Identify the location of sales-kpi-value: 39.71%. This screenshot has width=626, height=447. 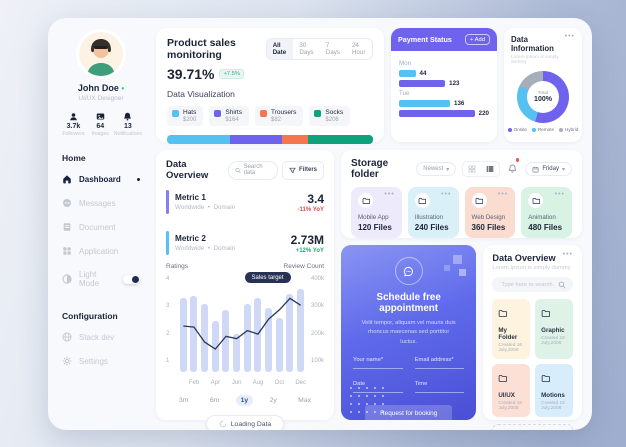
(191, 74).